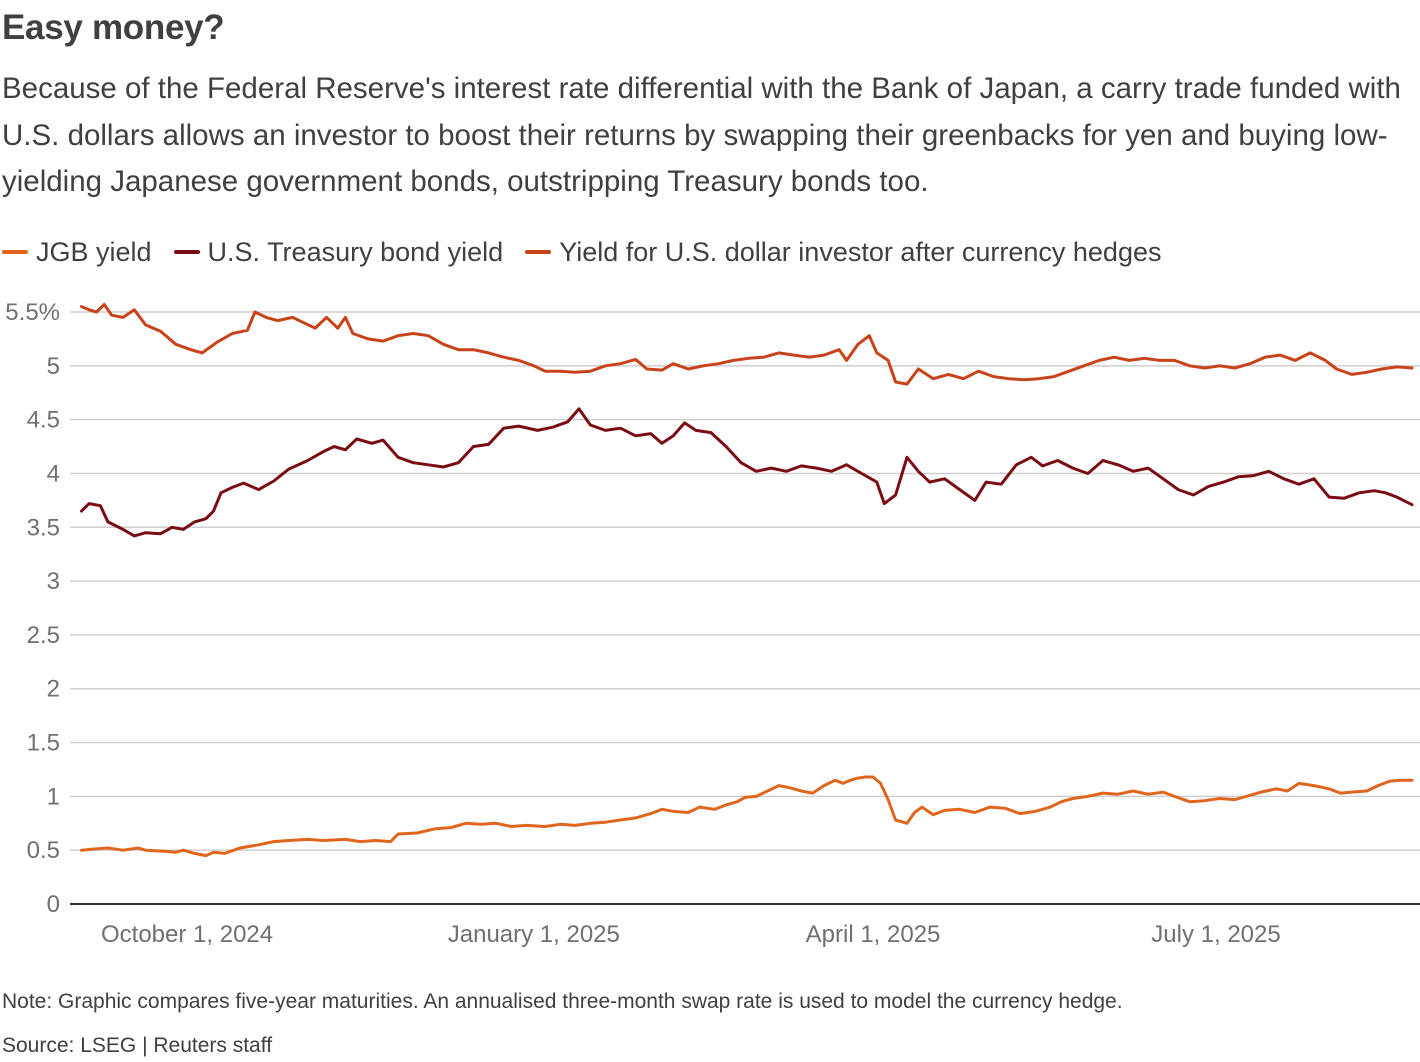 Image resolution: width=1420 pixels, height=1062 pixels. I want to click on legend-item-jgb: JGB yield, so click(77, 252).